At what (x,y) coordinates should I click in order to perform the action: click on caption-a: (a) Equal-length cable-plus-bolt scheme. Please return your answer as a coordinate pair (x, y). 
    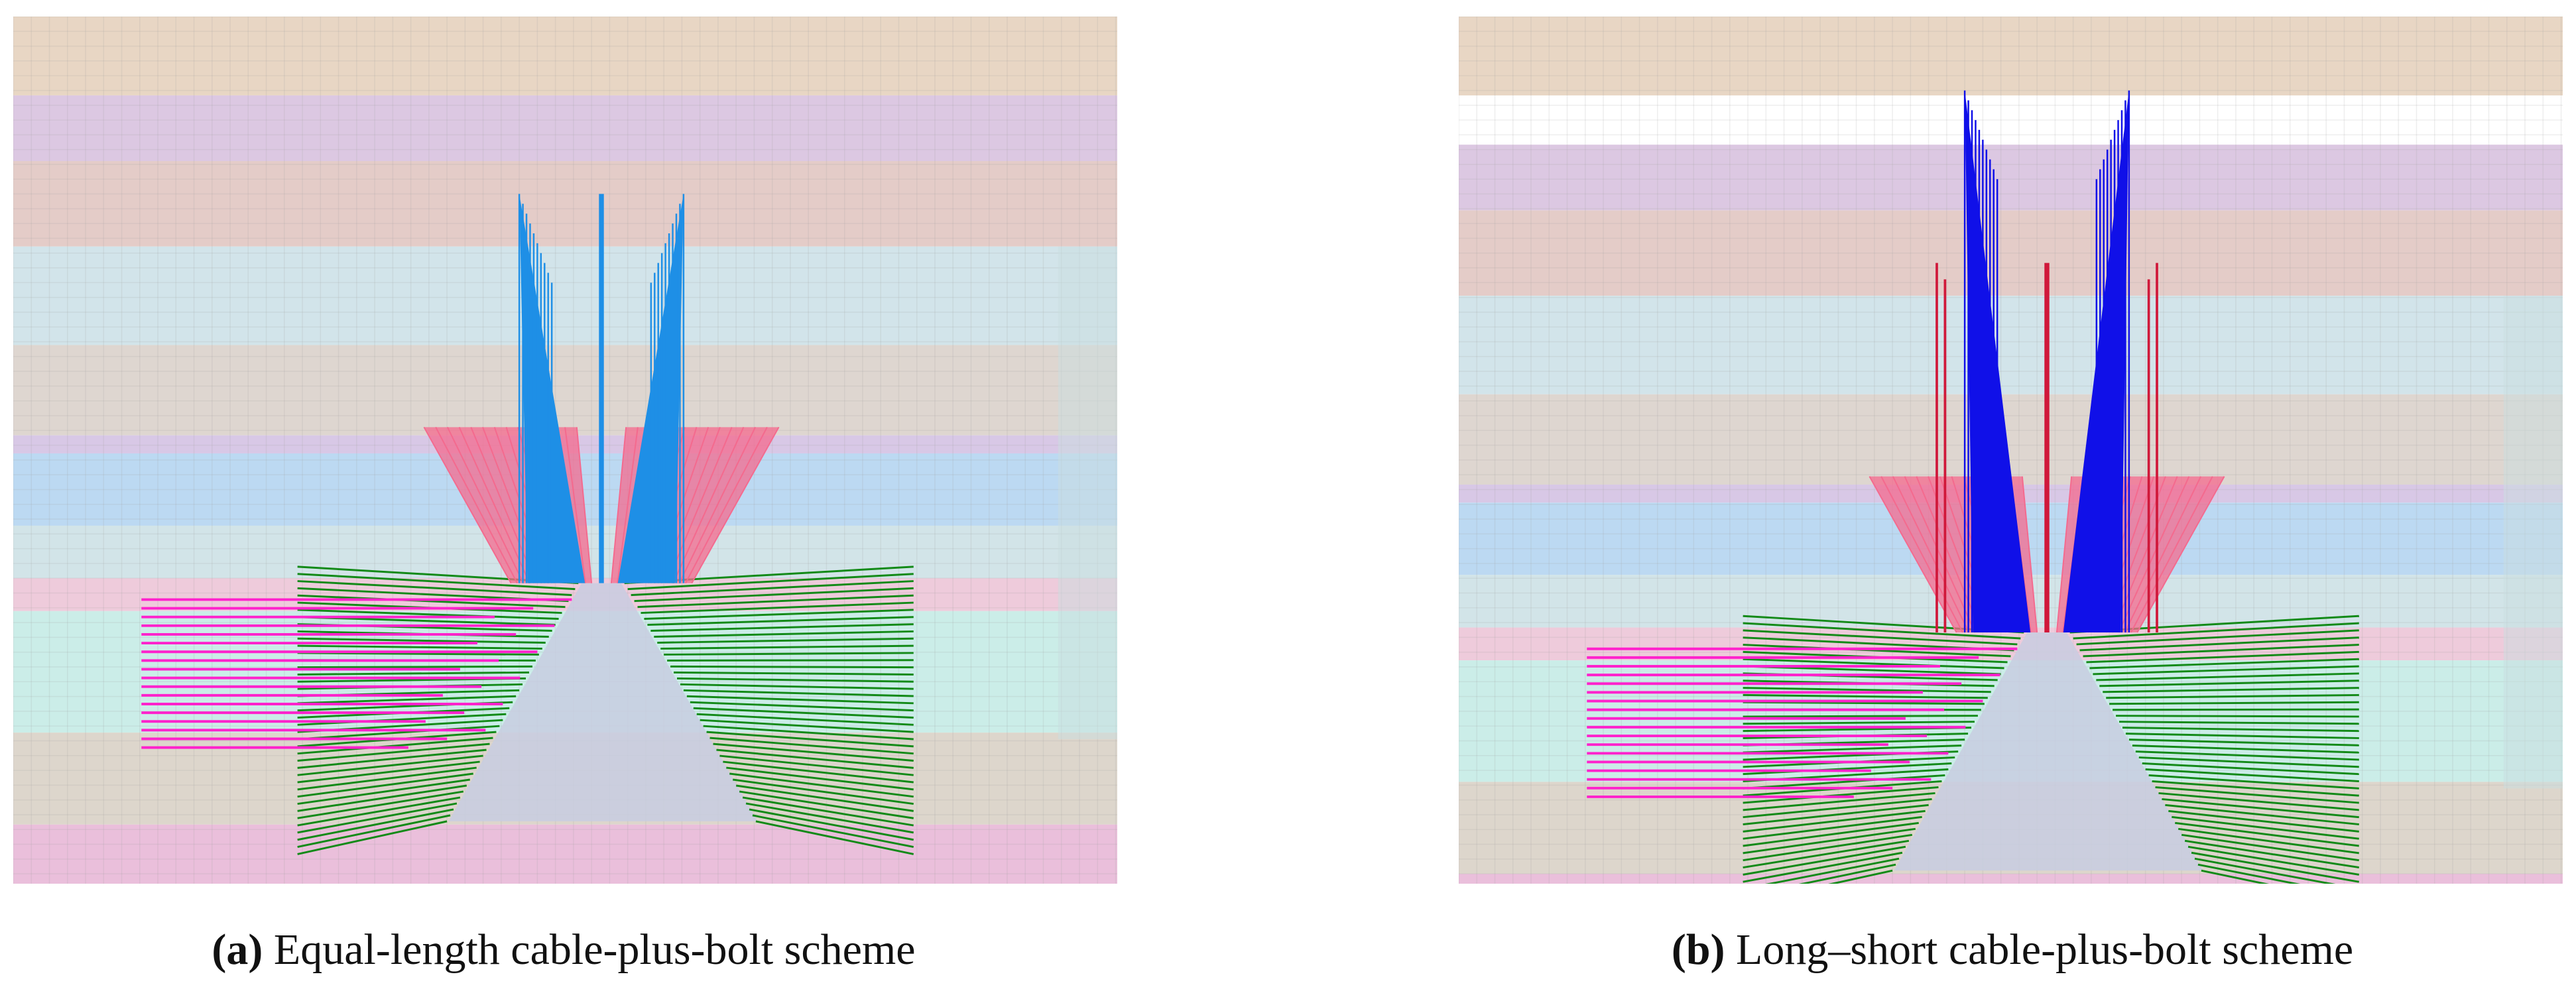
    Looking at the image, I should click on (580, 950).